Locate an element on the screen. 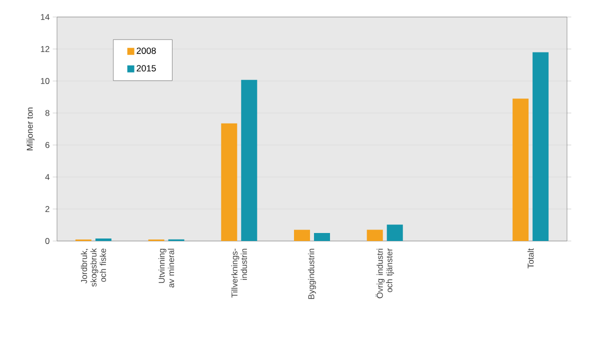 This screenshot has width=589, height=340. y-tick-label: 8 is located at coordinates (47, 113).